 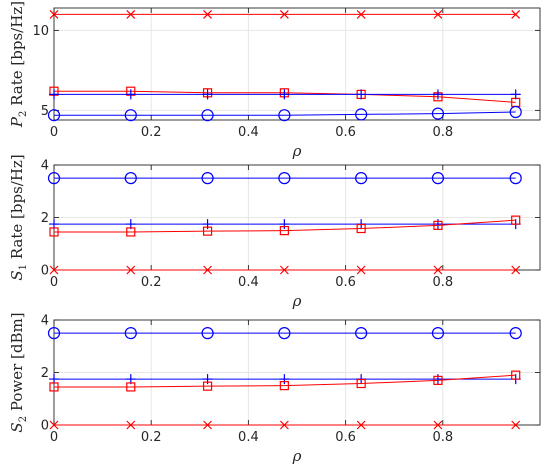 I want to click on y-tick-label: 10, so click(x=40, y=31).